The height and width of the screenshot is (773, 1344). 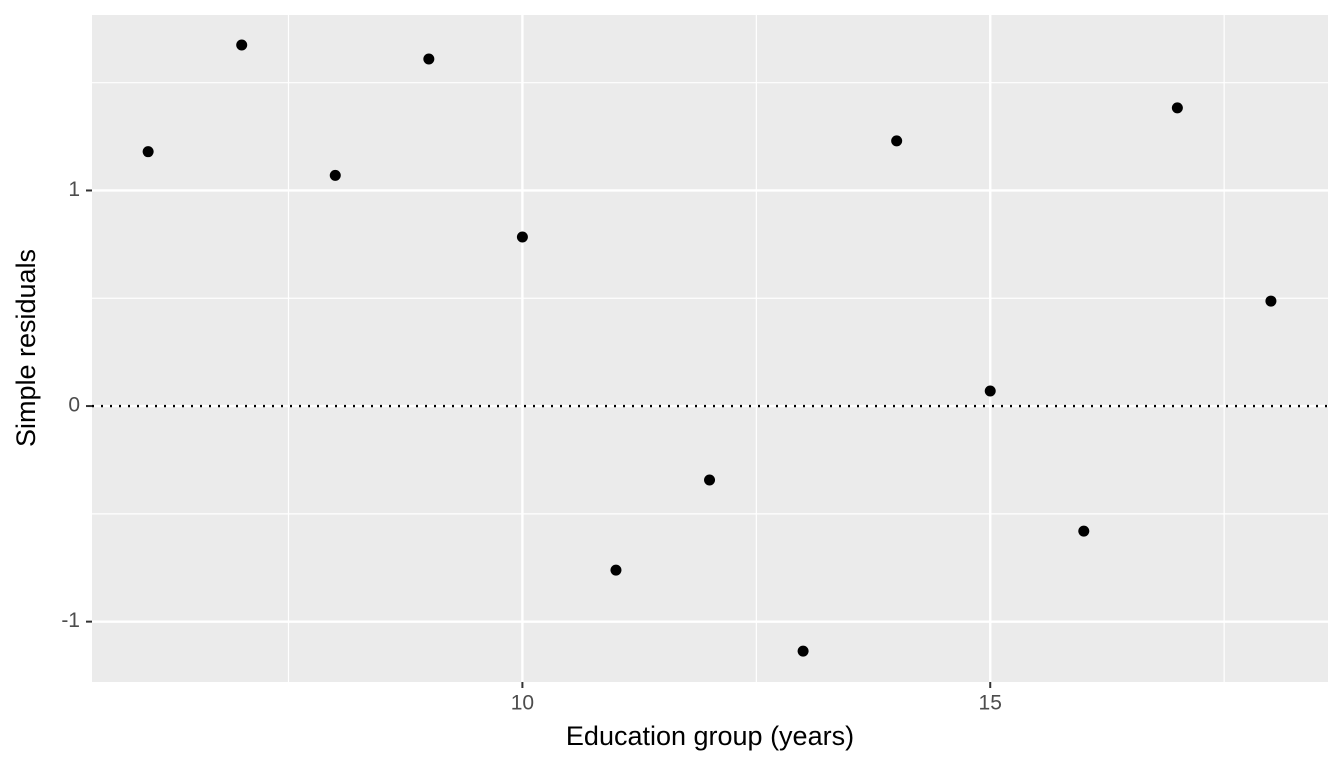 I want to click on x-tick-label: 15, so click(x=990, y=703).